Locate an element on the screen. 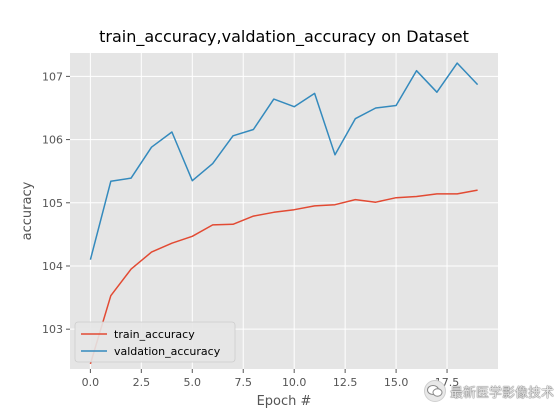 The width and height of the screenshot is (554, 415). wechat-icon is located at coordinates (435, 391).